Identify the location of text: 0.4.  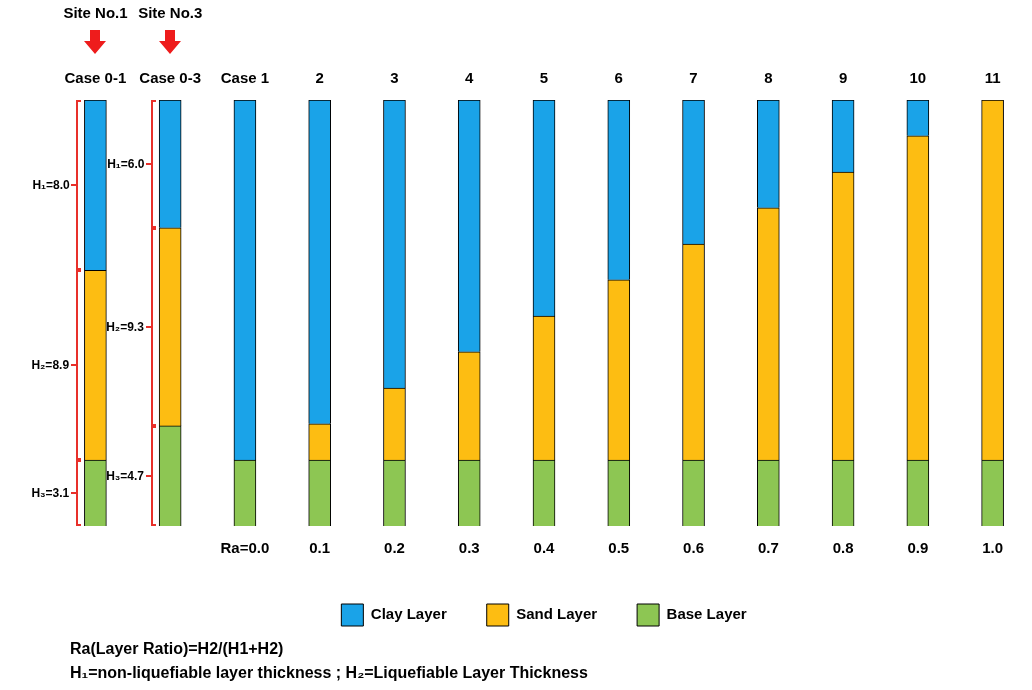
(544, 548).